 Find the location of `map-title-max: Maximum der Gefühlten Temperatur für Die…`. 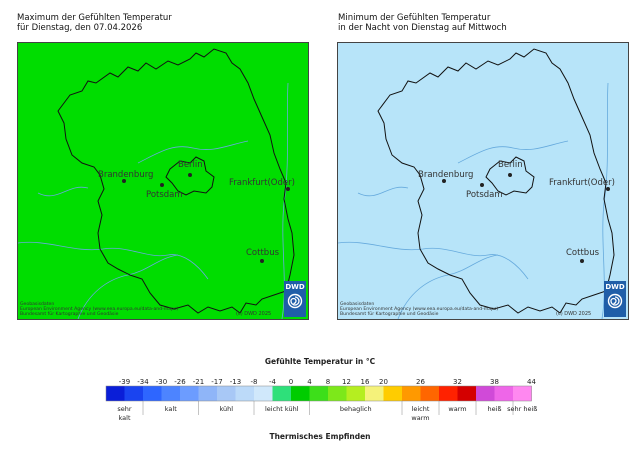

map-title-max: Maximum der Gefühlten Temperatur für Die… is located at coordinates (94, 23).